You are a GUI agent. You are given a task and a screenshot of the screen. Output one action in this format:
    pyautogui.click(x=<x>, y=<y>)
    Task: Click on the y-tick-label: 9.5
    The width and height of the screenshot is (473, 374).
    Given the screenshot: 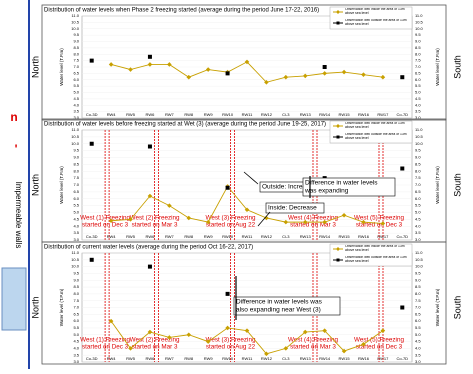 What is the action you would take?
    pyautogui.click(x=76, y=34)
    